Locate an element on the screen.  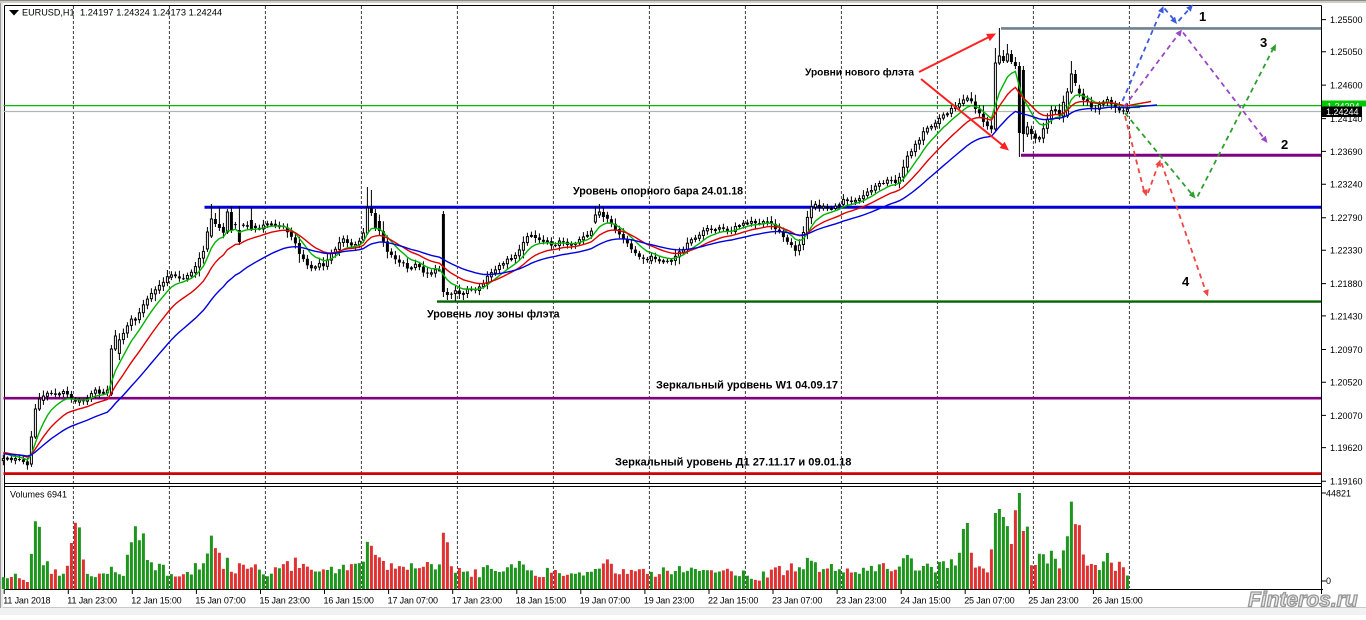
svg-text: 1.21880 is located at coordinates (1346, 284).